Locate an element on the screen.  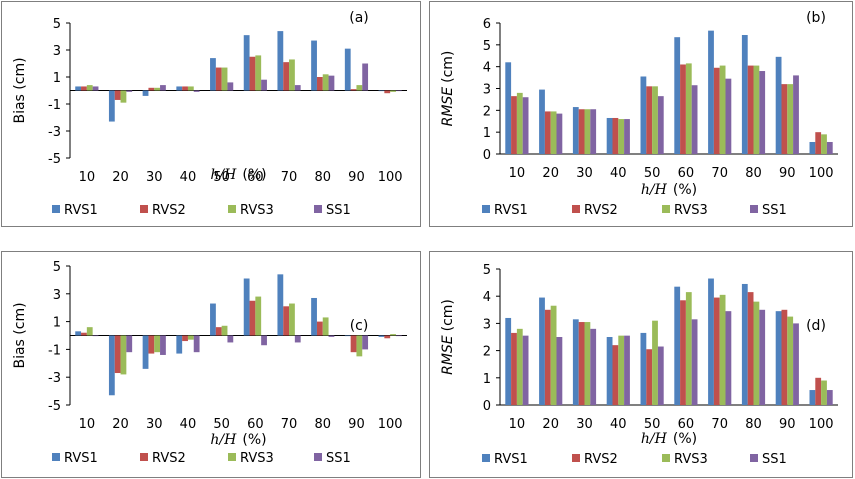
legend-label-rvs2: RVS2 is located at coordinates (169, 210).